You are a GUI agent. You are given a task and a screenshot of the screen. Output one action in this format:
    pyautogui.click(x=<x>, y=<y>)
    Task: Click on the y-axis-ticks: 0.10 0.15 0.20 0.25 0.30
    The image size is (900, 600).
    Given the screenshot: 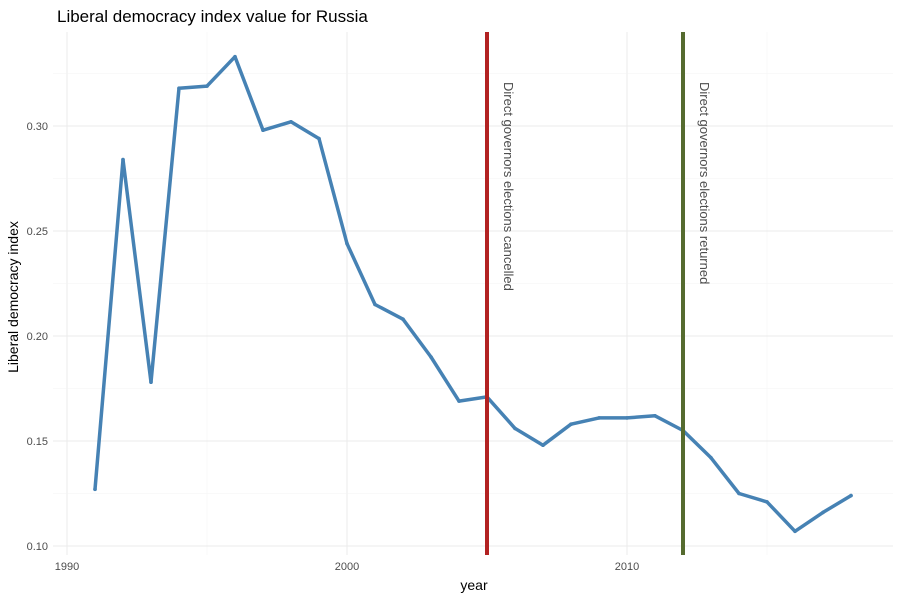 What is the action you would take?
    pyautogui.click(x=37, y=337)
    